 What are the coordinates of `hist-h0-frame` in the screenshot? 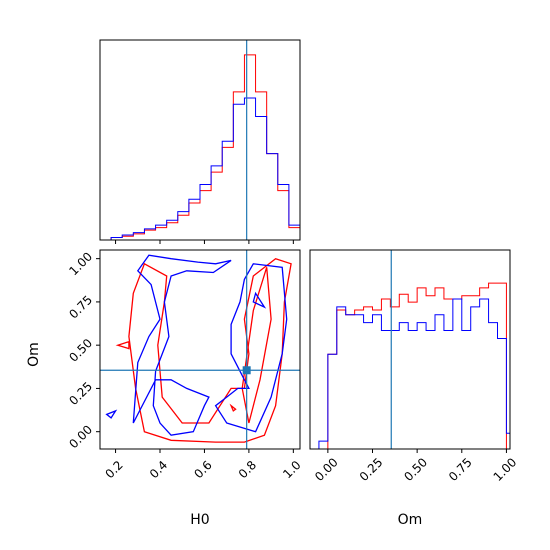 It's located at (200, 140).